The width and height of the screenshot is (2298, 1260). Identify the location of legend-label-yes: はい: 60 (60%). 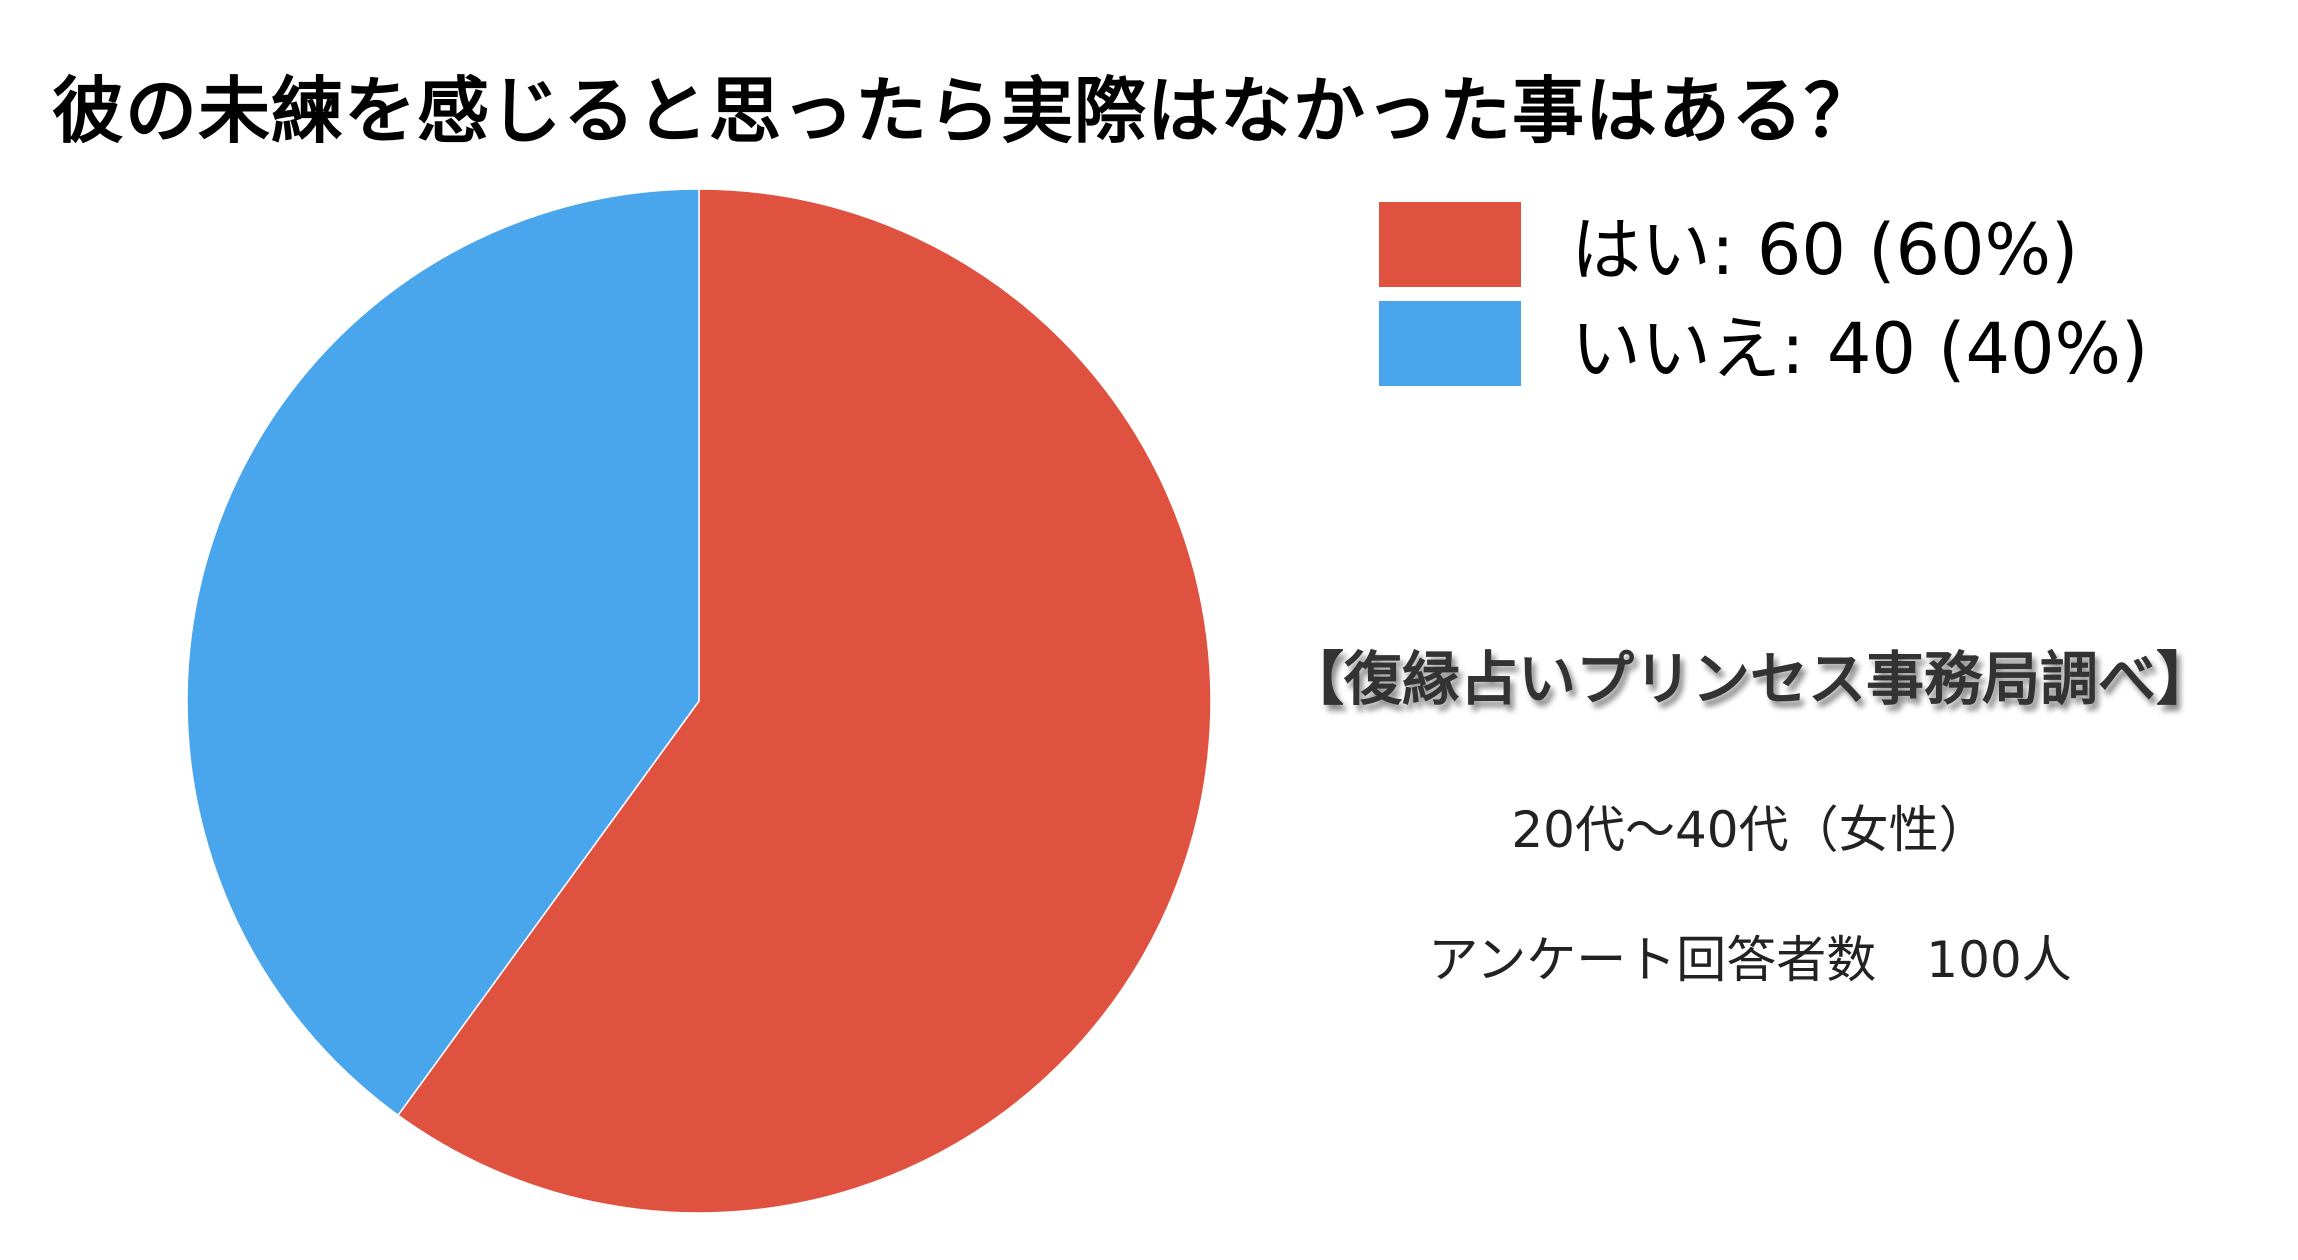
(1825, 249).